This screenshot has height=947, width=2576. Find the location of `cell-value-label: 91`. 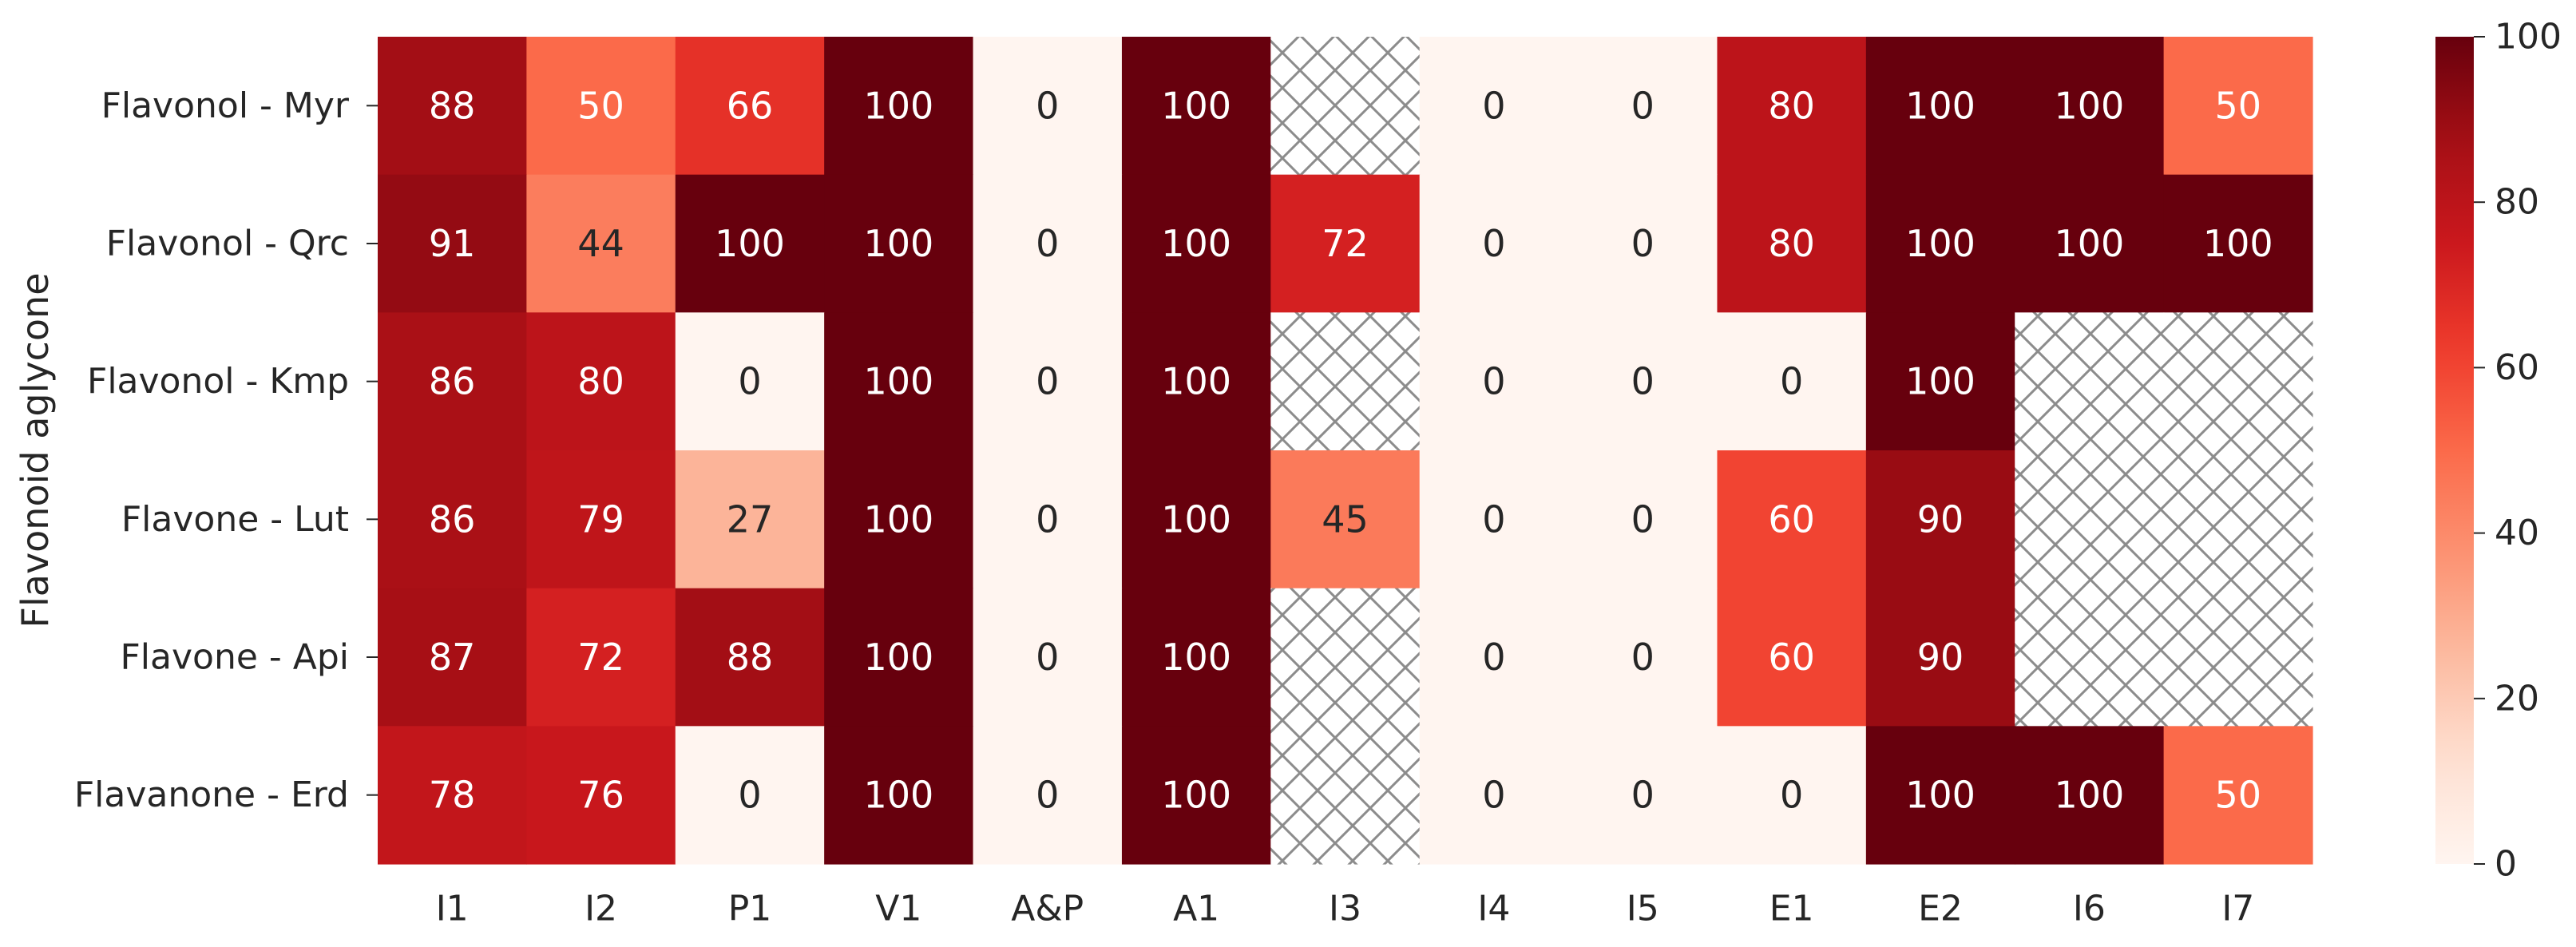

cell-value-label: 91 is located at coordinates (452, 243).